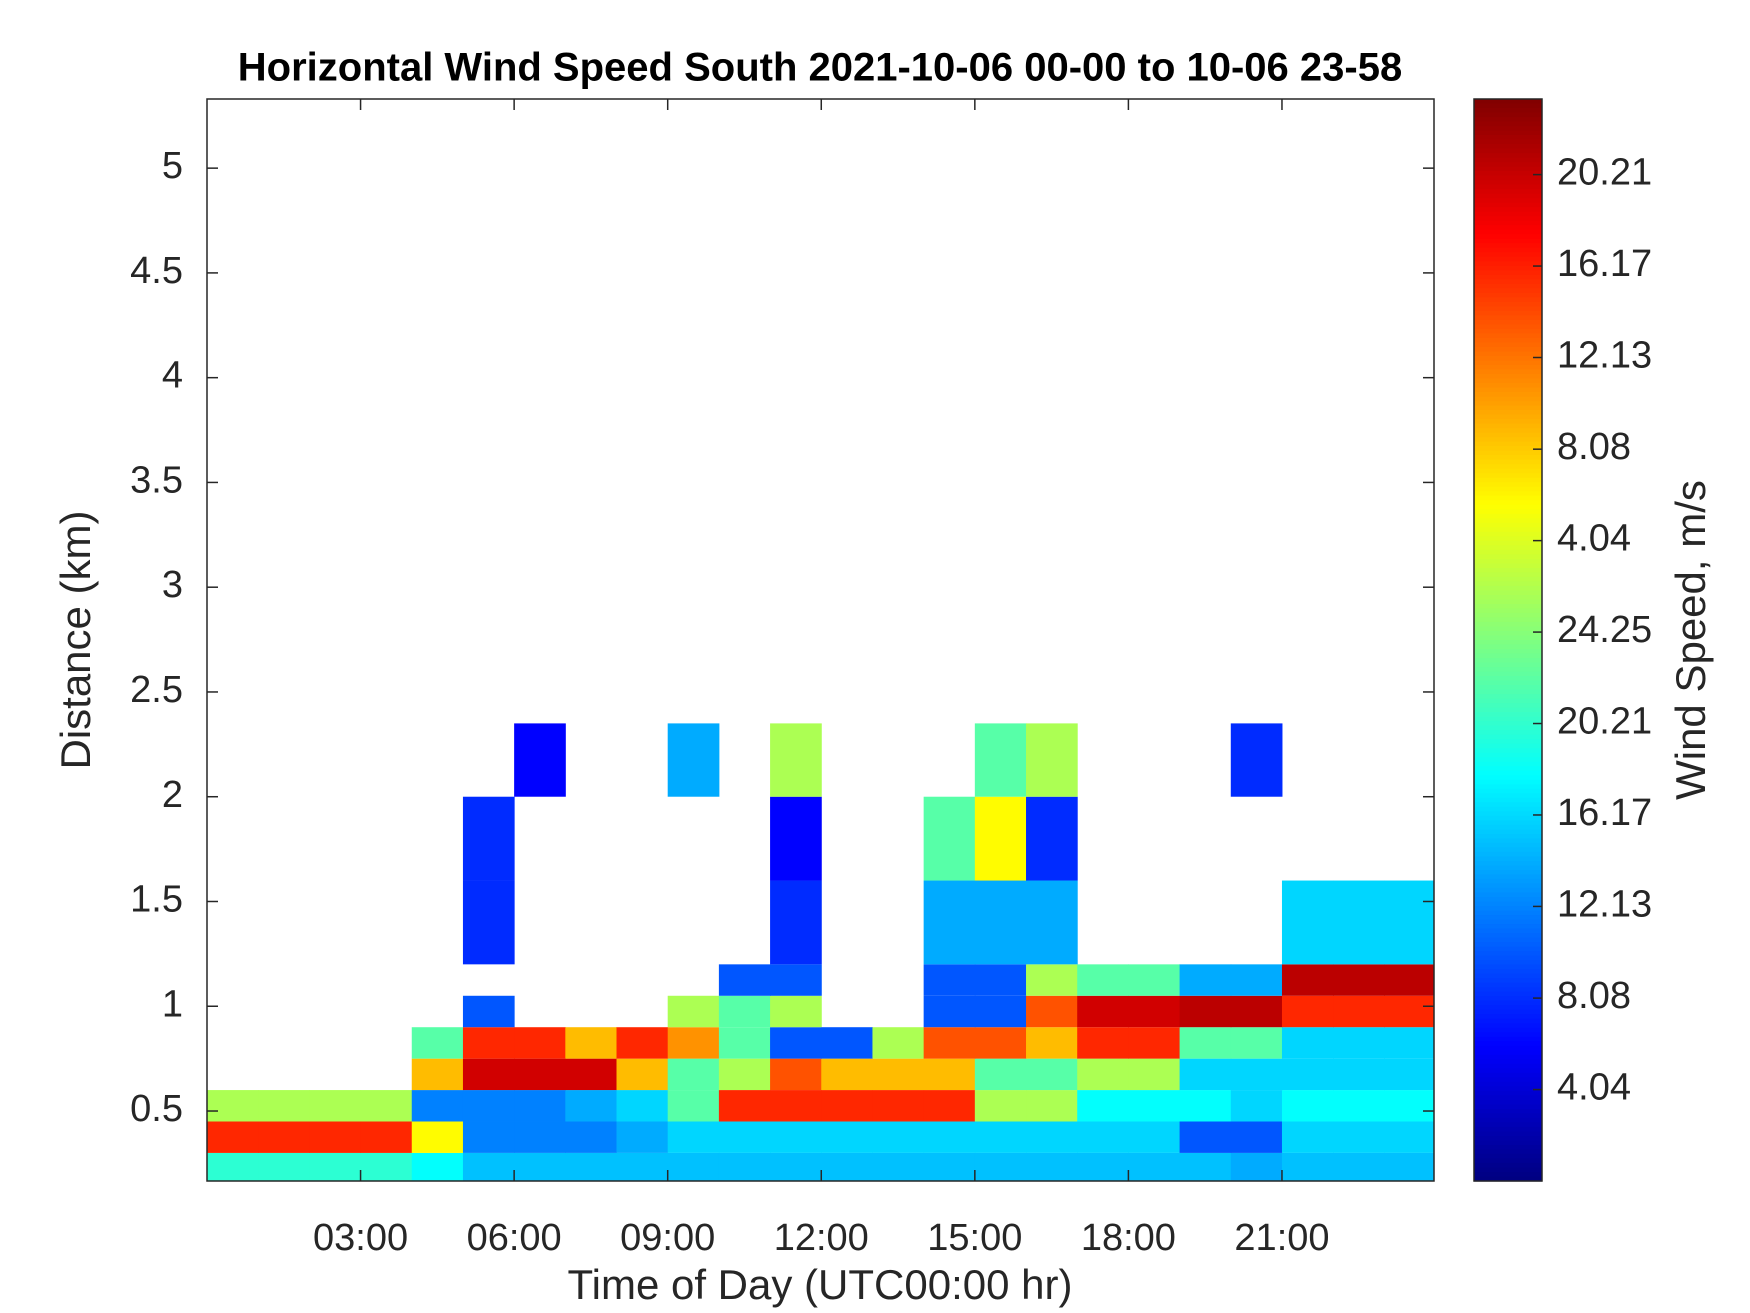 The height and width of the screenshot is (1313, 1750). What do you see at coordinates (1128, 1238) in the screenshot?
I see `x-tick-label: 18:00` at bounding box center [1128, 1238].